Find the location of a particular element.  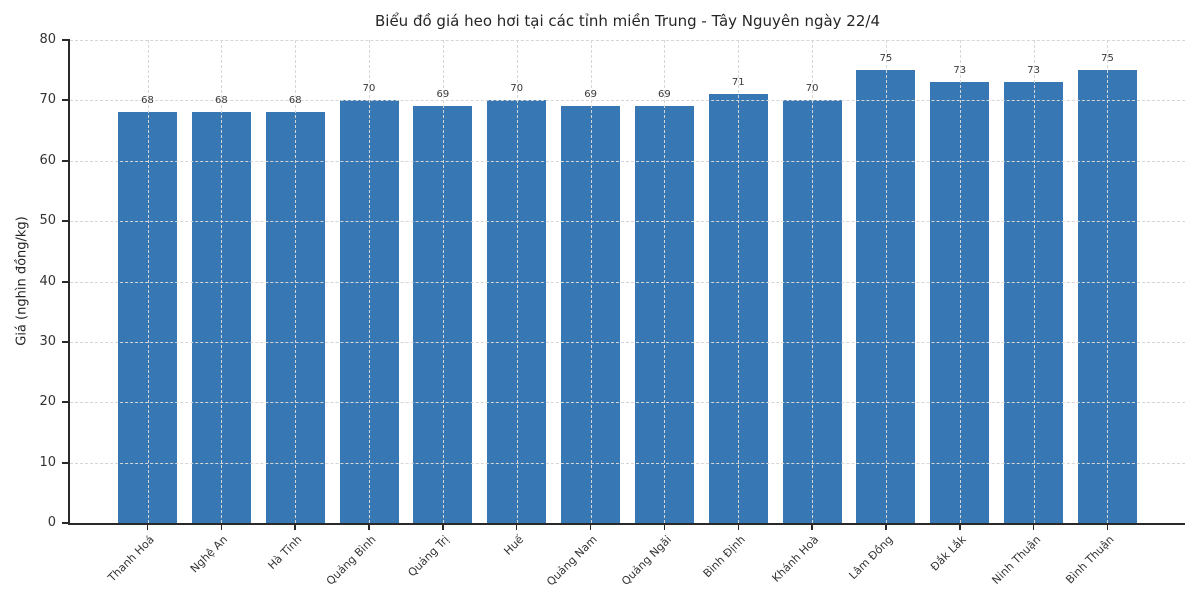

y-tick-label: 70 is located at coordinates (47, 100).